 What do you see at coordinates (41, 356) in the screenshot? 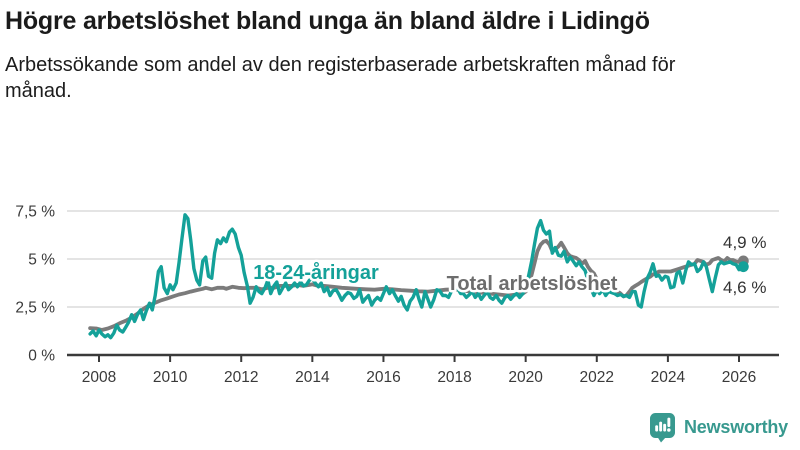
I see `y-axis-tick-label: 0 %` at bounding box center [41, 356].